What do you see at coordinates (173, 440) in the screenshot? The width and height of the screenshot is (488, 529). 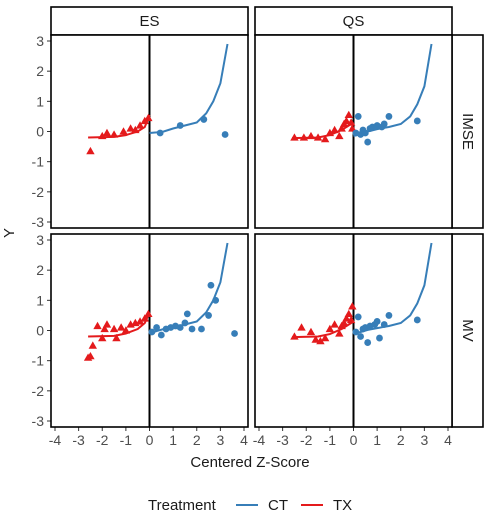 I see `x-tick-label: 1` at bounding box center [173, 440].